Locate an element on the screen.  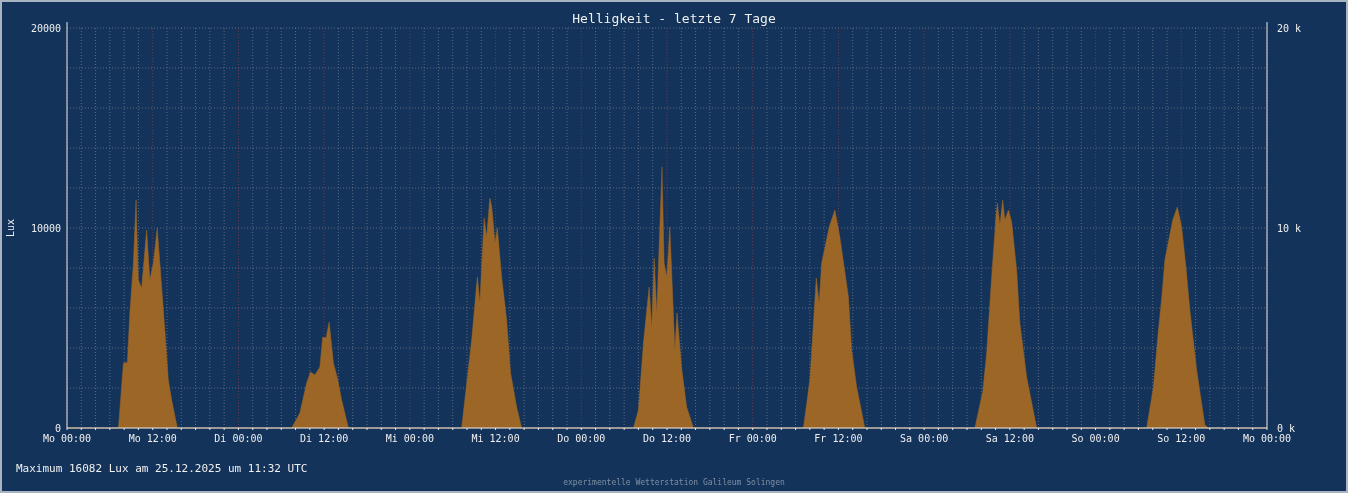
x-tick-label: So 00:00 is located at coordinates (1095, 438).